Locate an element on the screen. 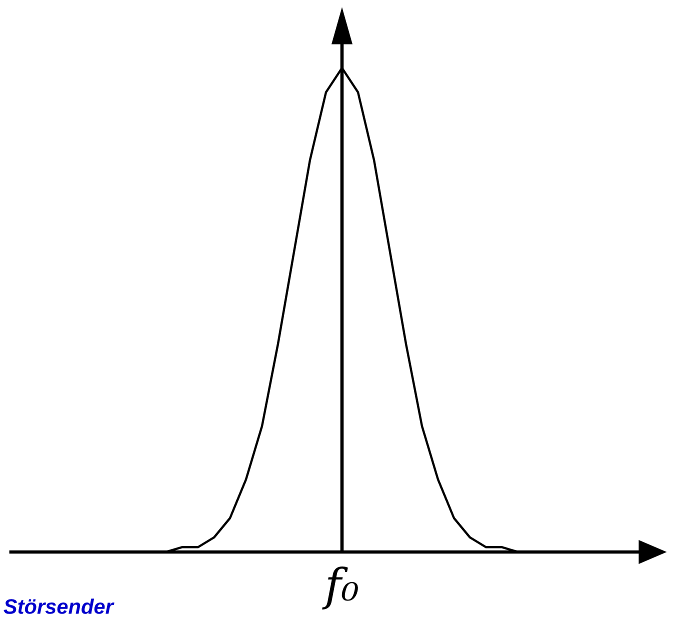 The image size is (685, 637). text: f₀ is located at coordinates (340, 588).